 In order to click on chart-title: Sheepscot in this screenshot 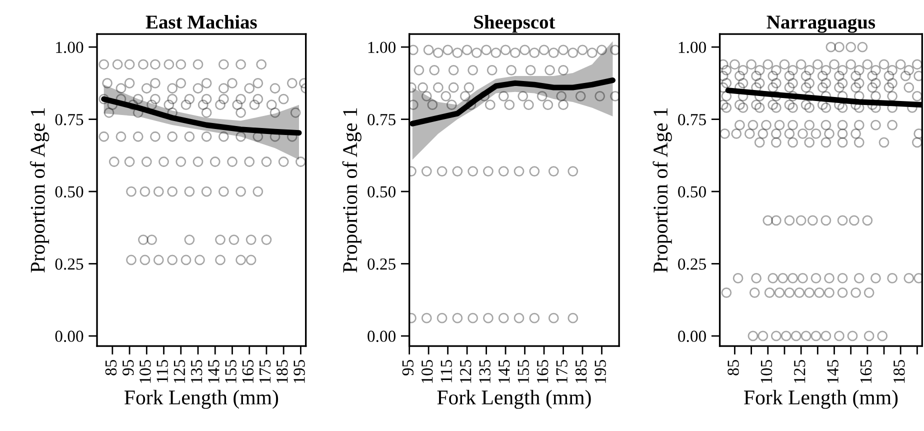, I will do `click(515, 24)`.